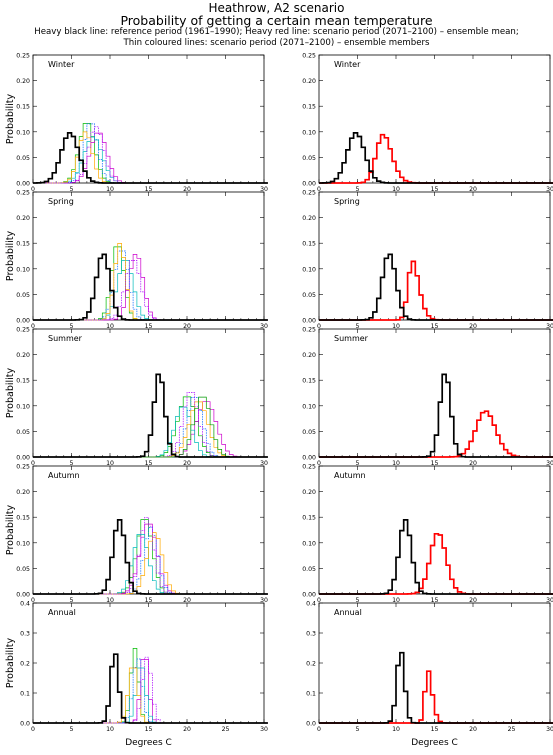  I want to click on y-tick-label: 0.2, so click(25, 664).